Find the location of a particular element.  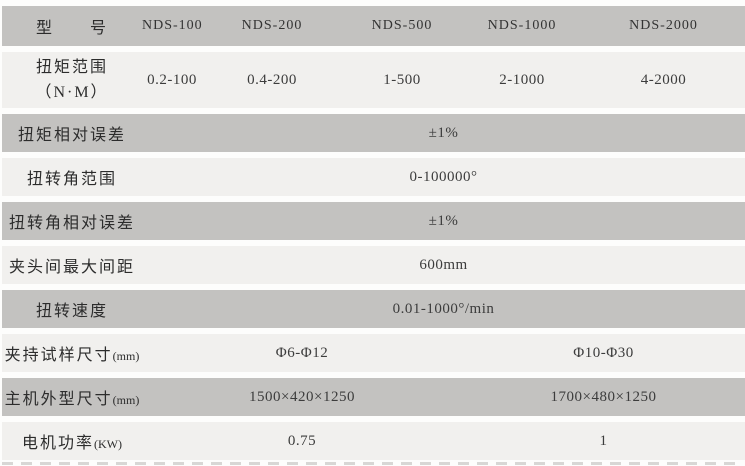

row-label: 电机功率(KW) is located at coordinates (72, 441).